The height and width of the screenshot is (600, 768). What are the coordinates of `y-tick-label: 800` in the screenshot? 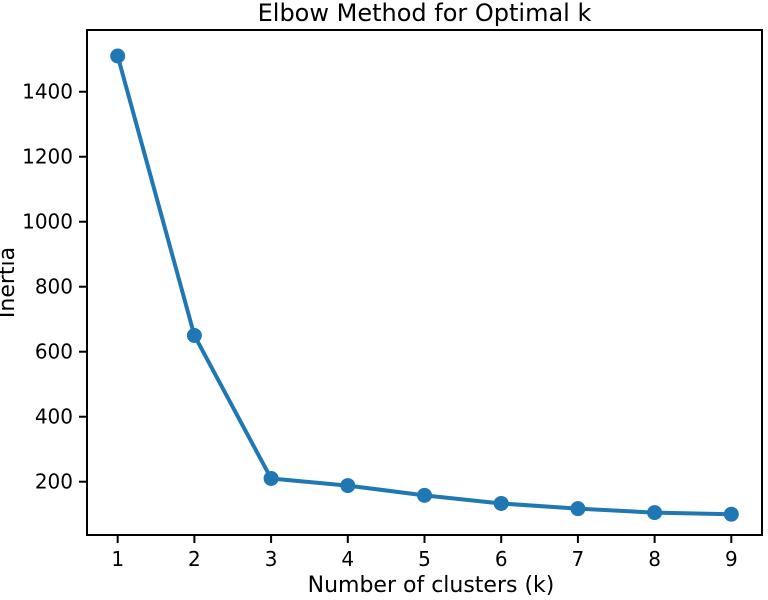 It's located at (54, 287).